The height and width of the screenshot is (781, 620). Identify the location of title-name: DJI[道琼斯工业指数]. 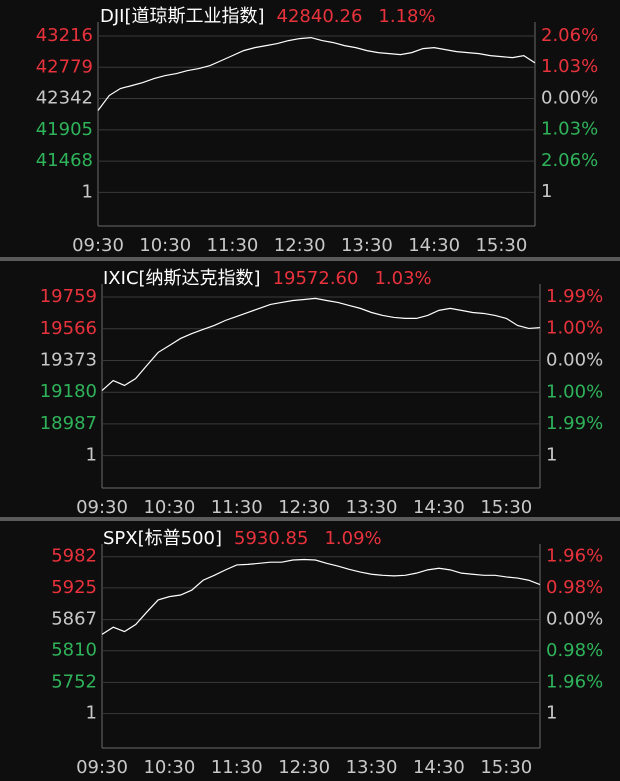
(182, 16).